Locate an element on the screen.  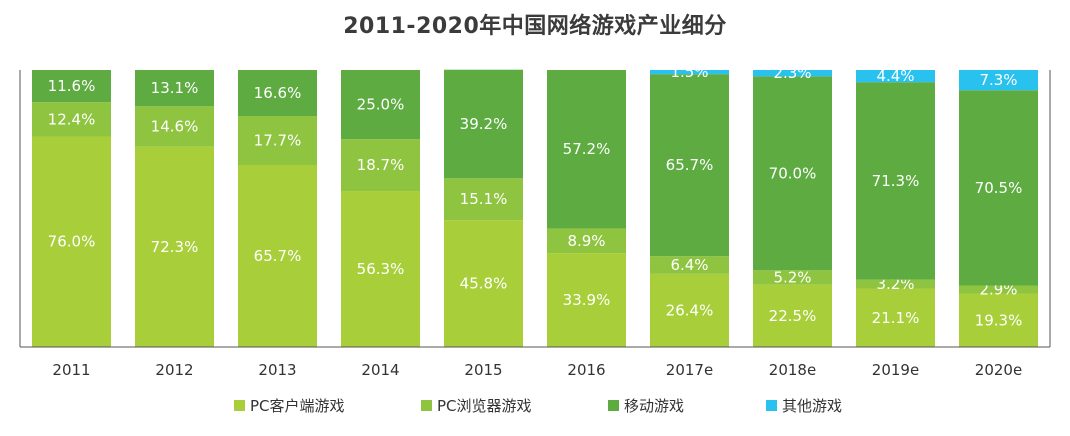
bar-segment-2018e-s0 is located at coordinates (792, 316).